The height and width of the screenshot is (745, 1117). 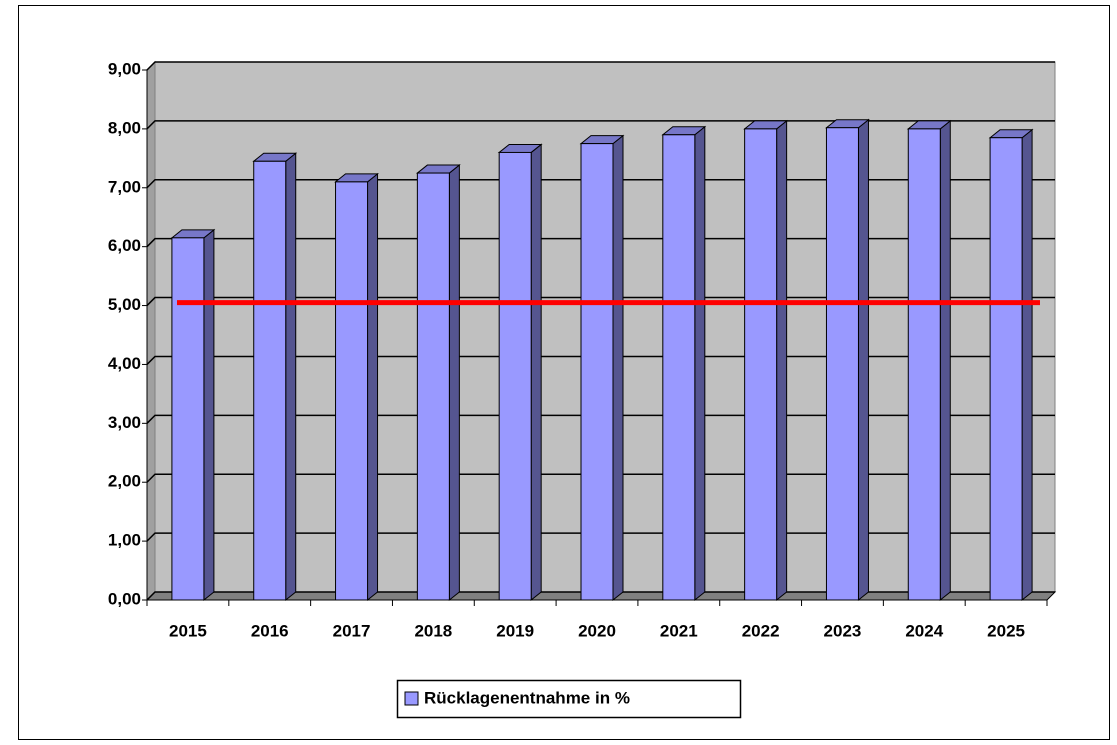 I want to click on y-tick-label: 3,00, so click(x=124, y=422).